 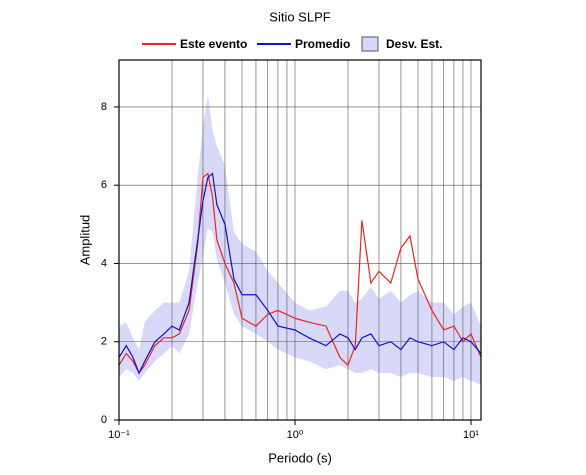 I want to click on chart-title: Sitio SLPF, so click(x=299, y=16).